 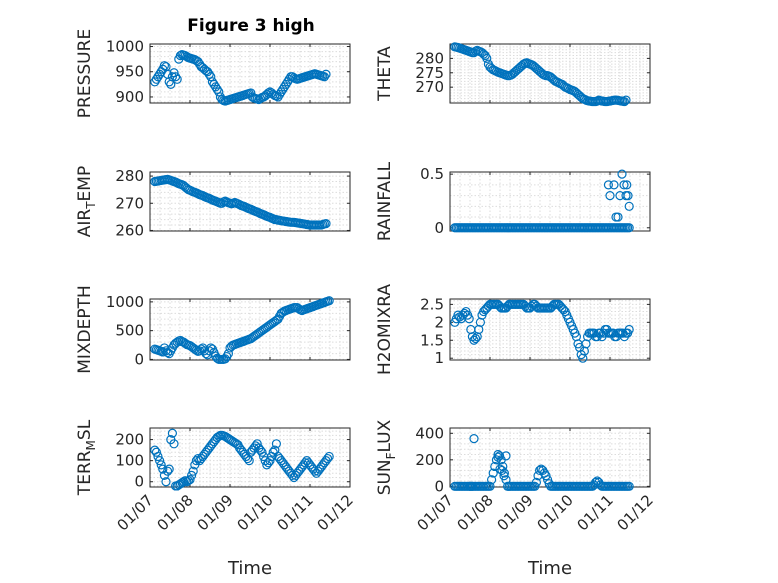 What do you see at coordinates (429, 73) in the screenshot?
I see `y-tick-label: 275` at bounding box center [429, 73].